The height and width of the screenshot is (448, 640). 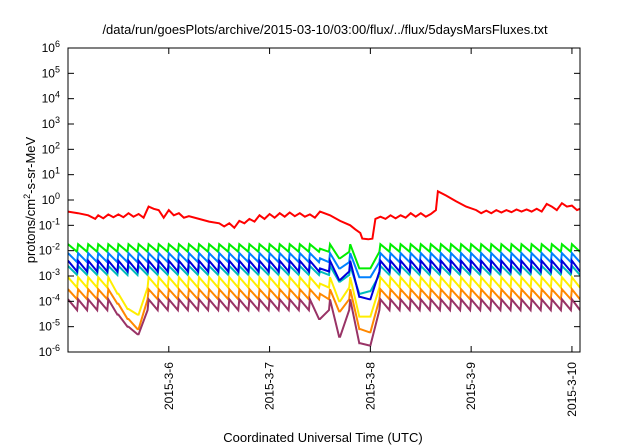 I want to click on y-tick-label: 10¹, so click(x=51, y=174).